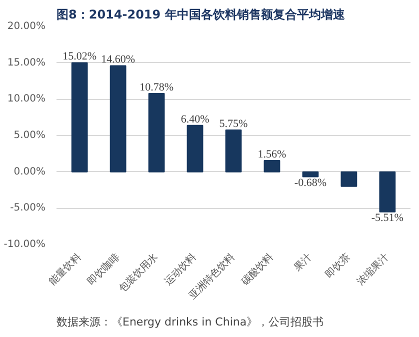 The image size is (419, 337). What do you see at coordinates (257, 269) in the screenshot?
I see `x-tick-label: 碳酸饮料` at bounding box center [257, 269].